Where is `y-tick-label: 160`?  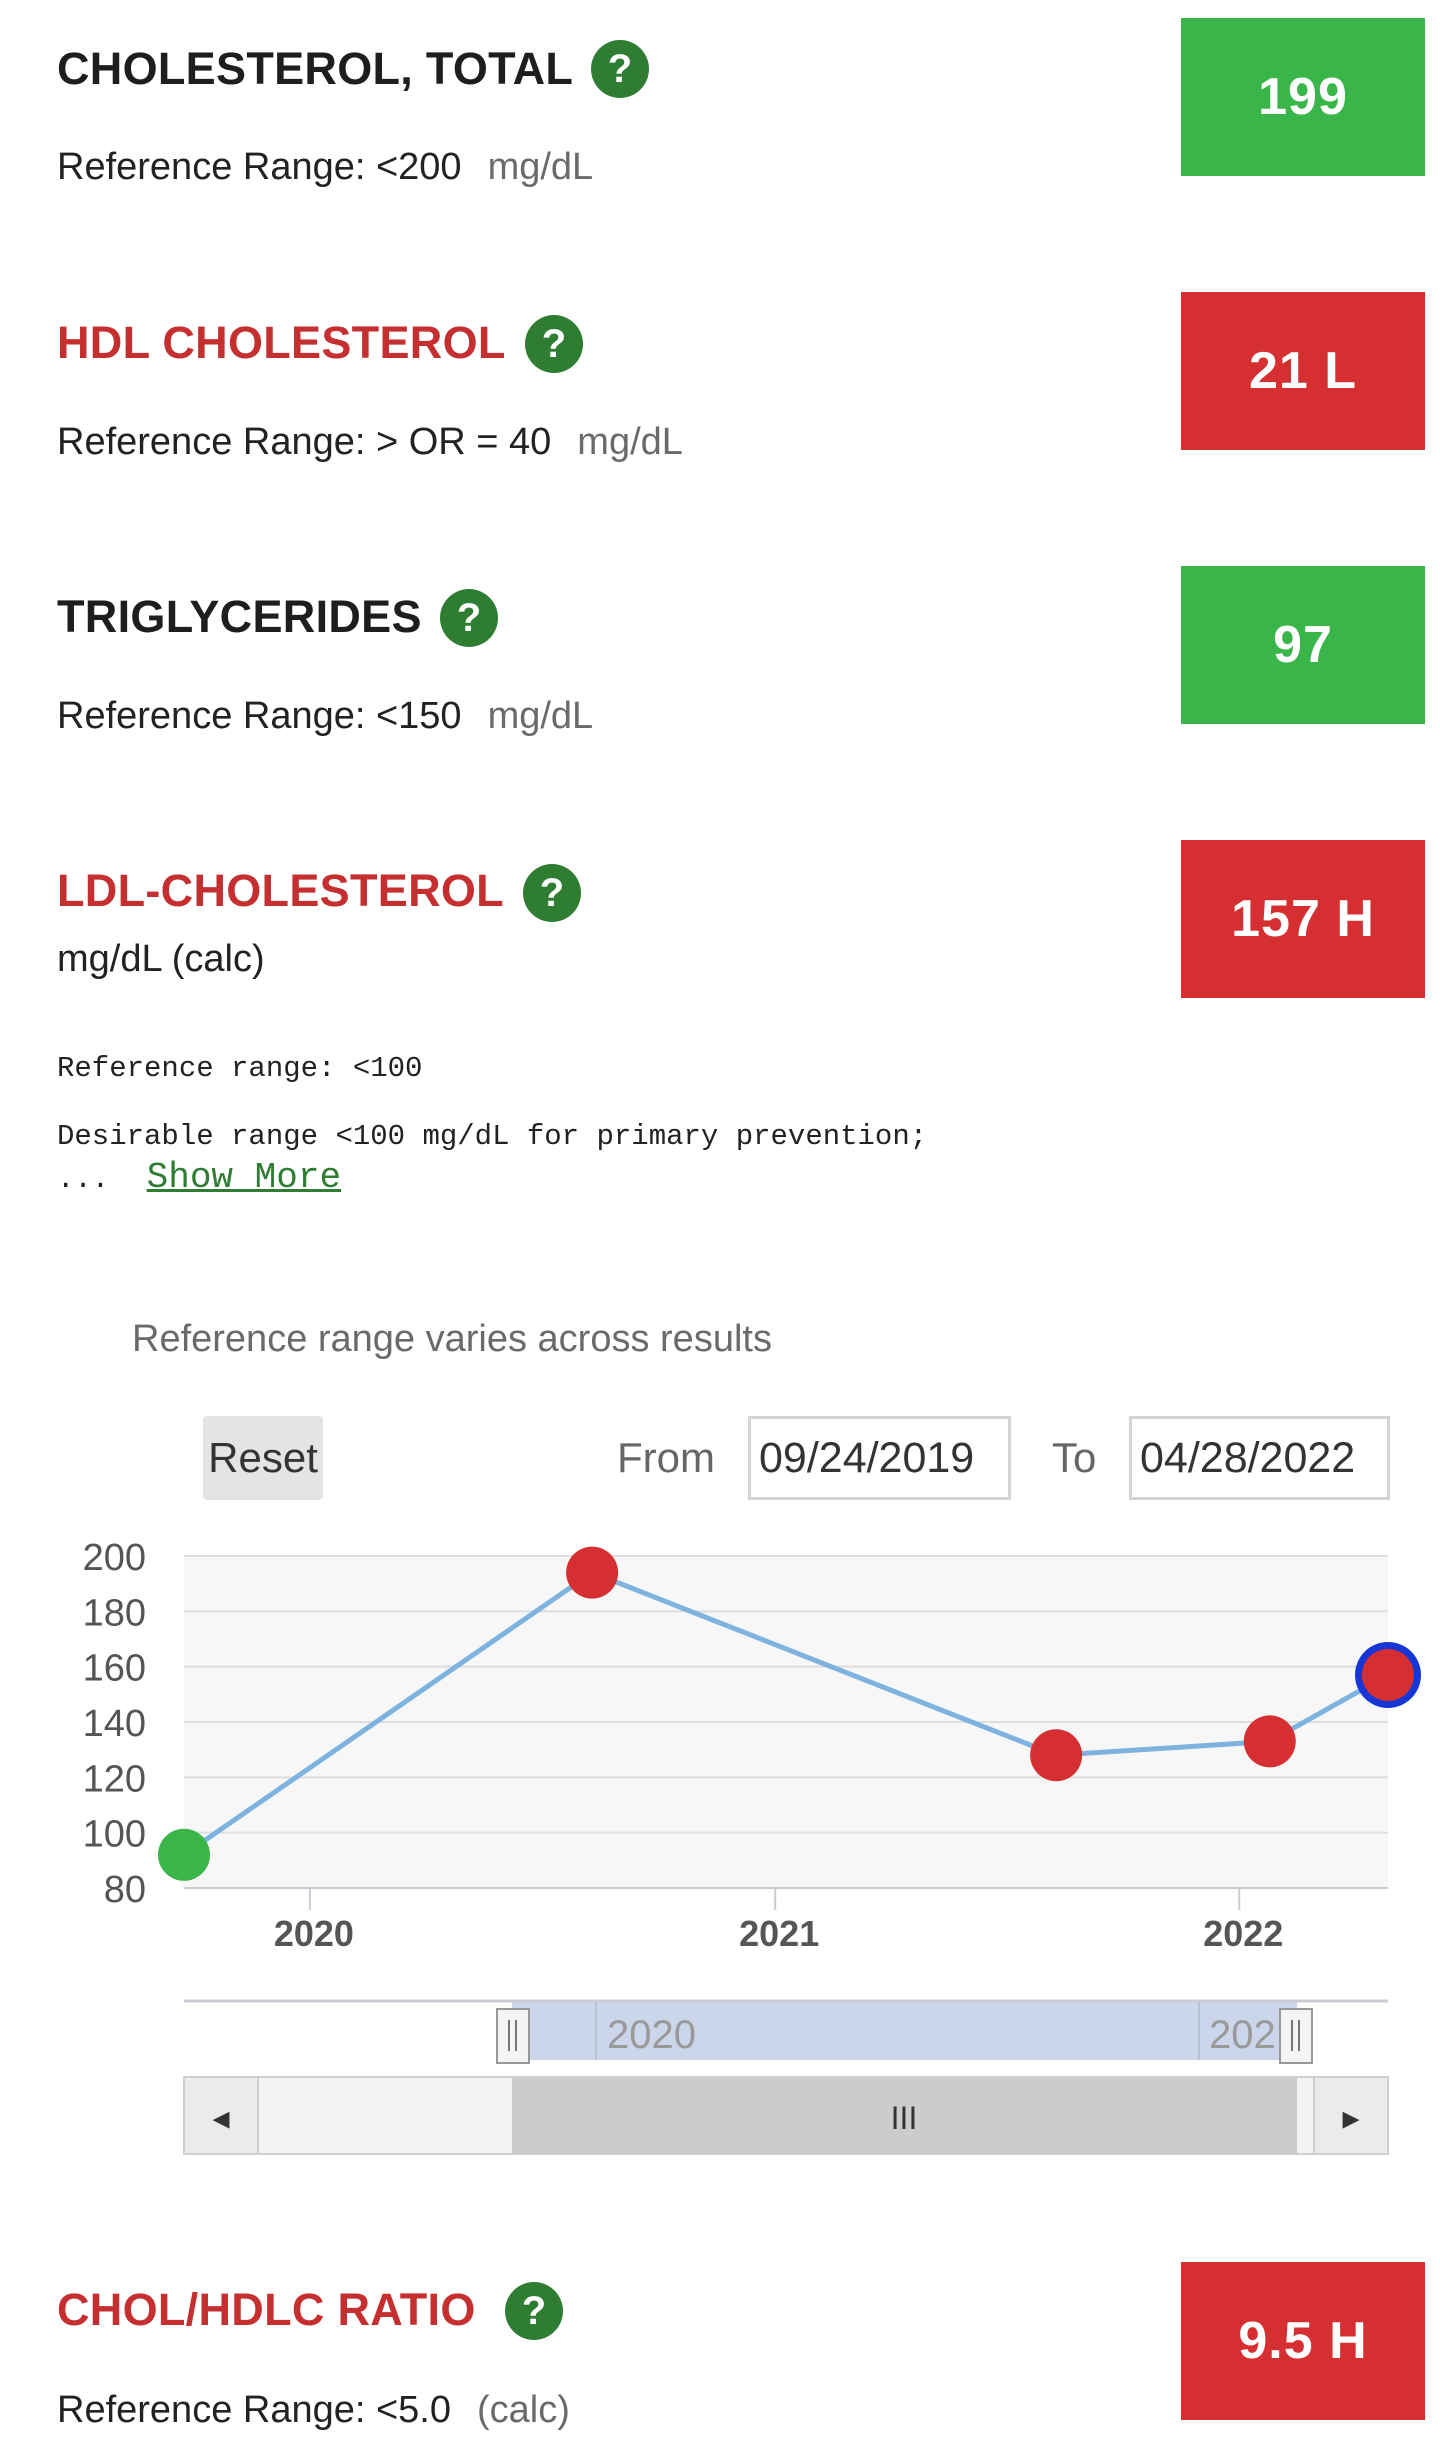 y-tick-label: 160 is located at coordinates (114, 1669).